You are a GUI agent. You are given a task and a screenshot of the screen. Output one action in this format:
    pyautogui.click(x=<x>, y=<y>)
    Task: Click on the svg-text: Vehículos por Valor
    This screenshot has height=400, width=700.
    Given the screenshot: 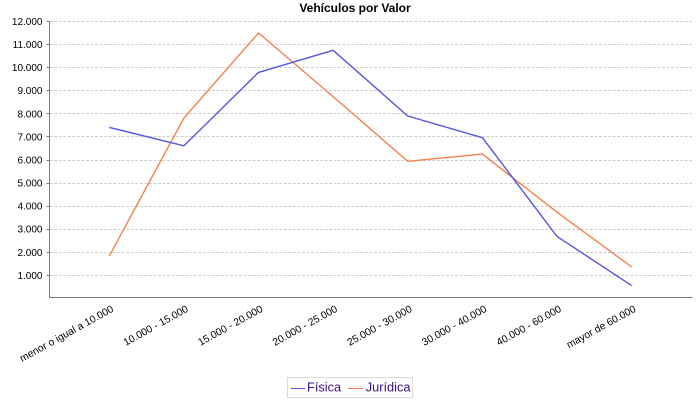 What is the action you would take?
    pyautogui.click(x=355, y=8)
    